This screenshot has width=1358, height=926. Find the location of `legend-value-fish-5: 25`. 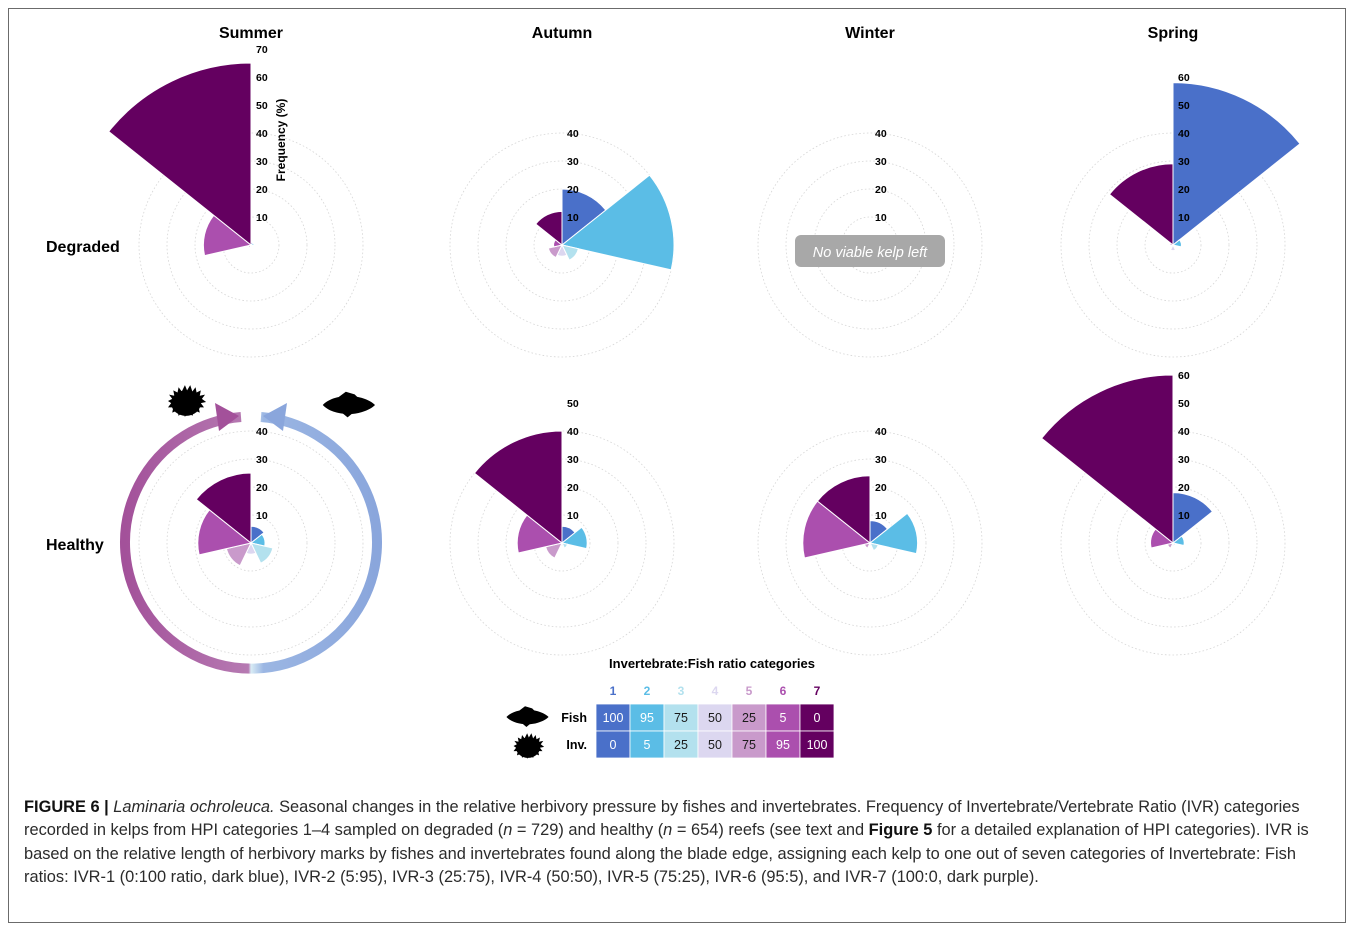

legend-value-fish-5: 25 is located at coordinates (749, 718).